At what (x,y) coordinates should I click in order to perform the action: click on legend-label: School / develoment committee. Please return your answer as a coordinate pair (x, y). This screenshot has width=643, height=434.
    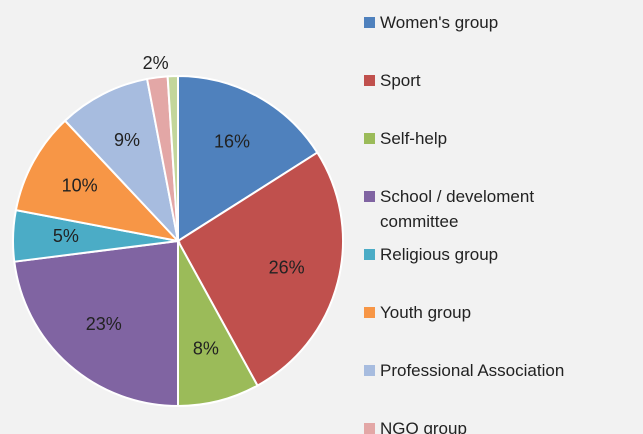
    Looking at the image, I should click on (457, 209).